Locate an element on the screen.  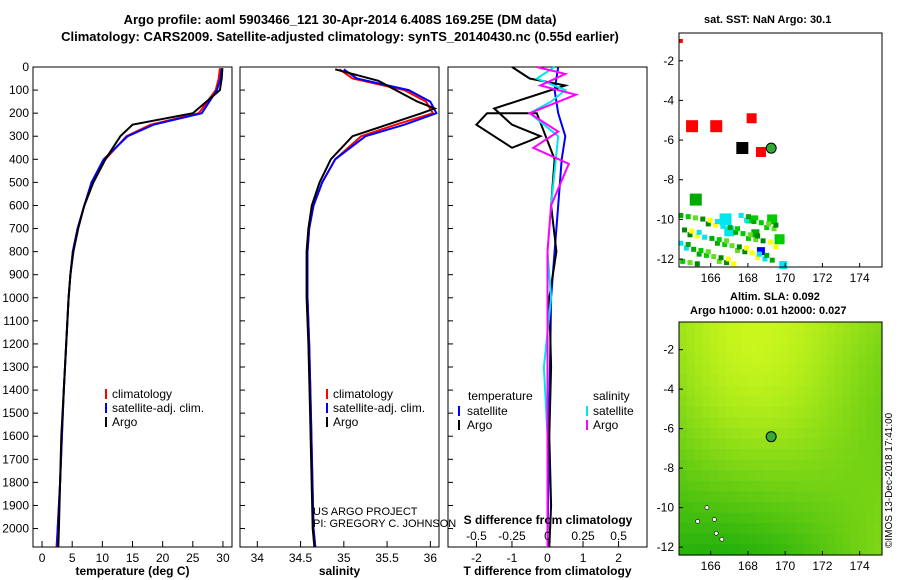
sla-map-xtick-label: 168 is located at coordinates (748, 566).